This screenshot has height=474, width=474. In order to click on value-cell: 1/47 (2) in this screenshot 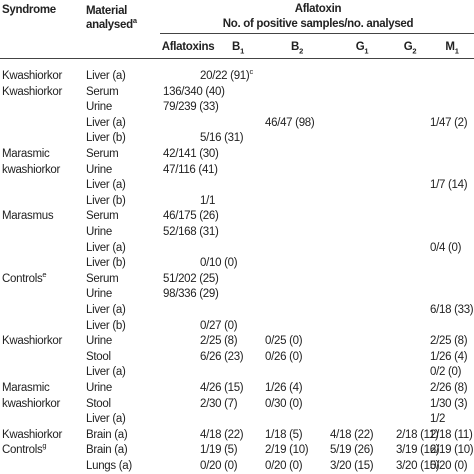, I will do `click(449, 122)`.